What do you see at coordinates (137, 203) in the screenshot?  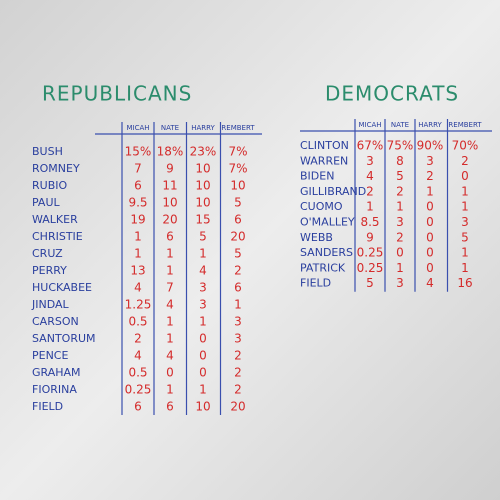 I see `poll-value: 9.5` at bounding box center [137, 203].